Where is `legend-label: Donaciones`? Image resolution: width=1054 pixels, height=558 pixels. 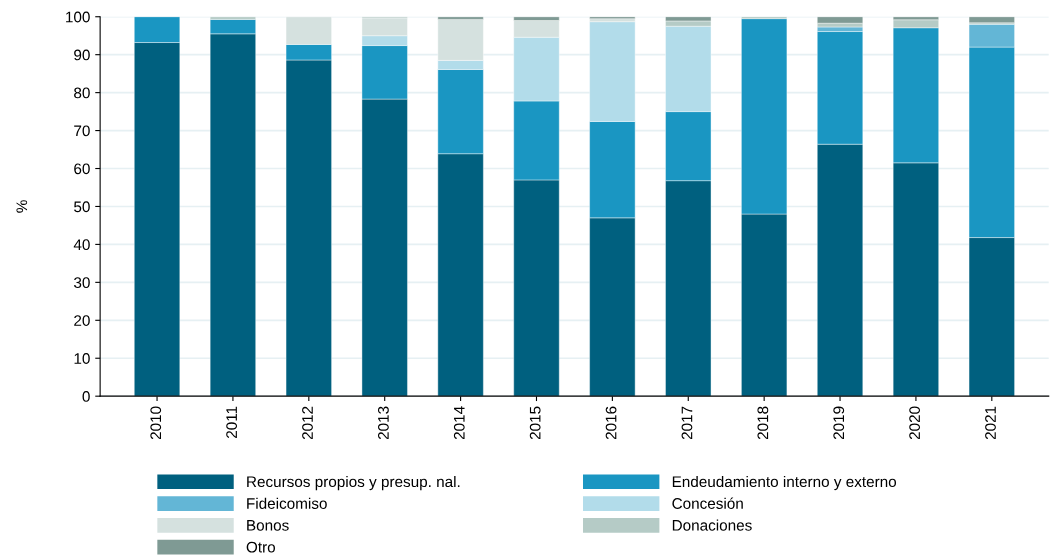 legend-label: Donaciones is located at coordinates (712, 525).